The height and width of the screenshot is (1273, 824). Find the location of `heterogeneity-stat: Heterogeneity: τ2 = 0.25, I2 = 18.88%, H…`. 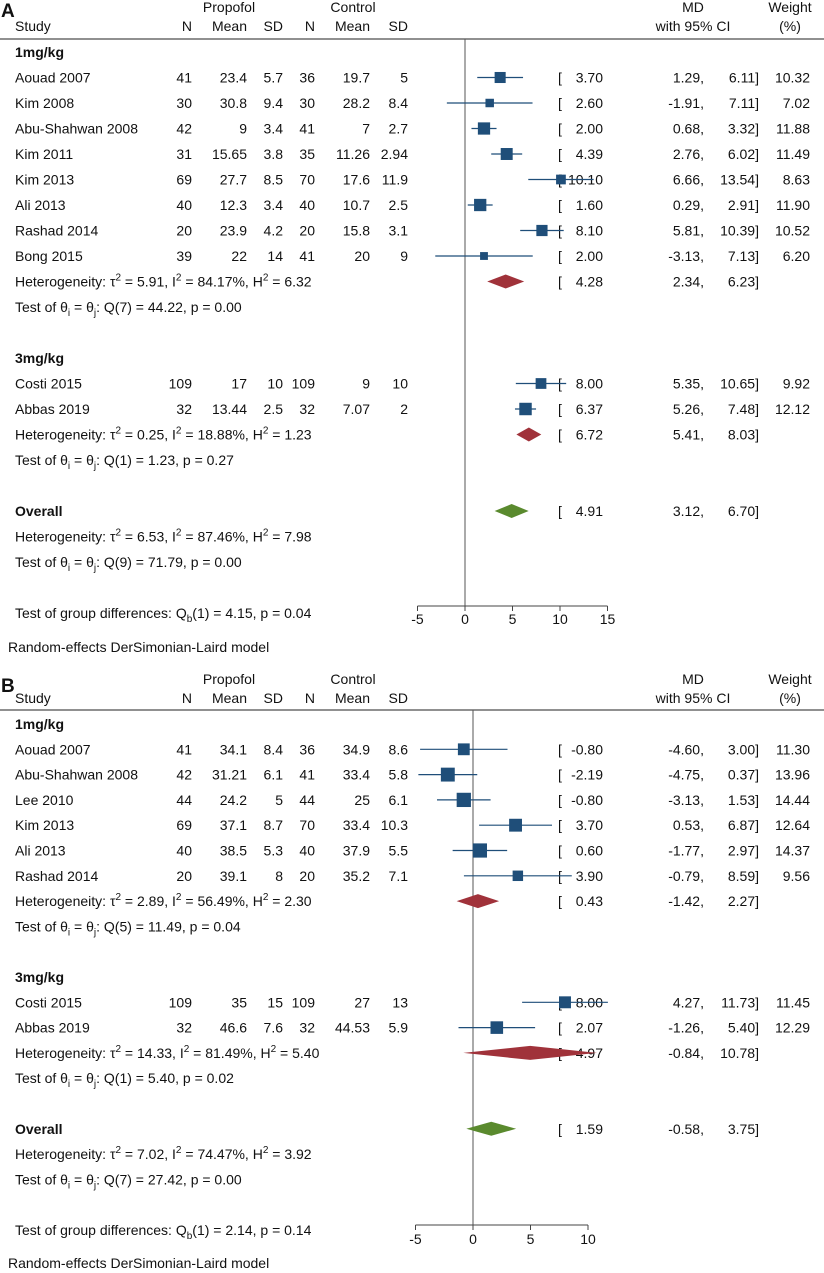

heterogeneity-stat: Heterogeneity: τ2 = 0.25, I2 = 18.88%, H… is located at coordinates (163, 434).